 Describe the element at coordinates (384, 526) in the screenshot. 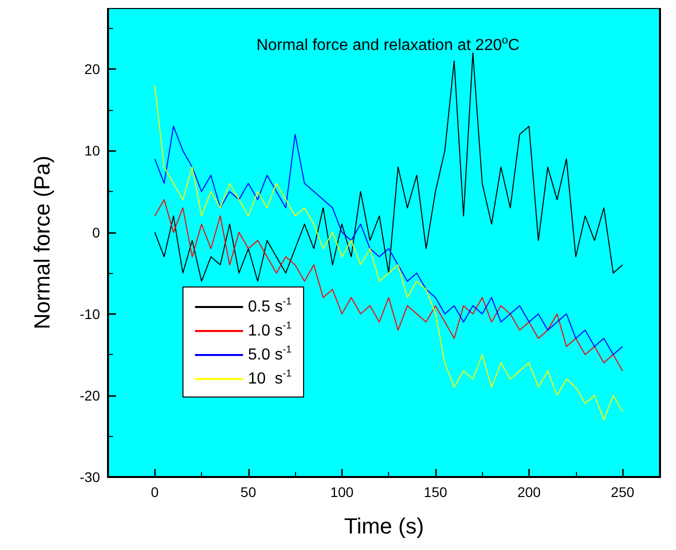

I see `x-axis-title: Time (s)` at that location.